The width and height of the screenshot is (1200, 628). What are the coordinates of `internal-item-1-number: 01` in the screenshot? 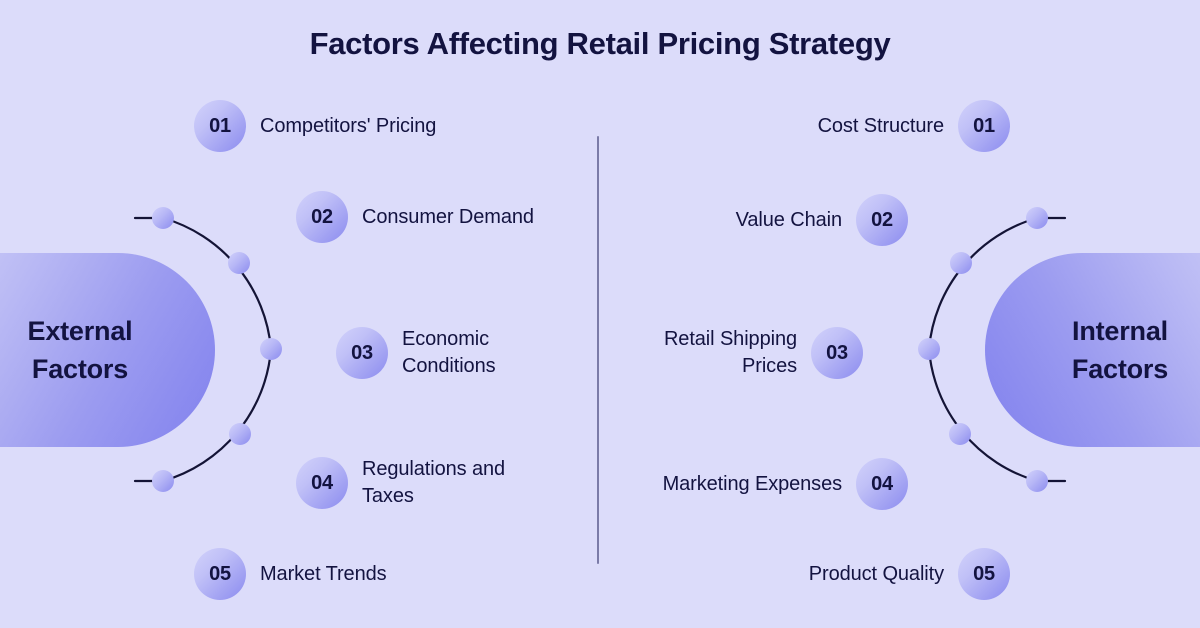 It's located at (984, 126).